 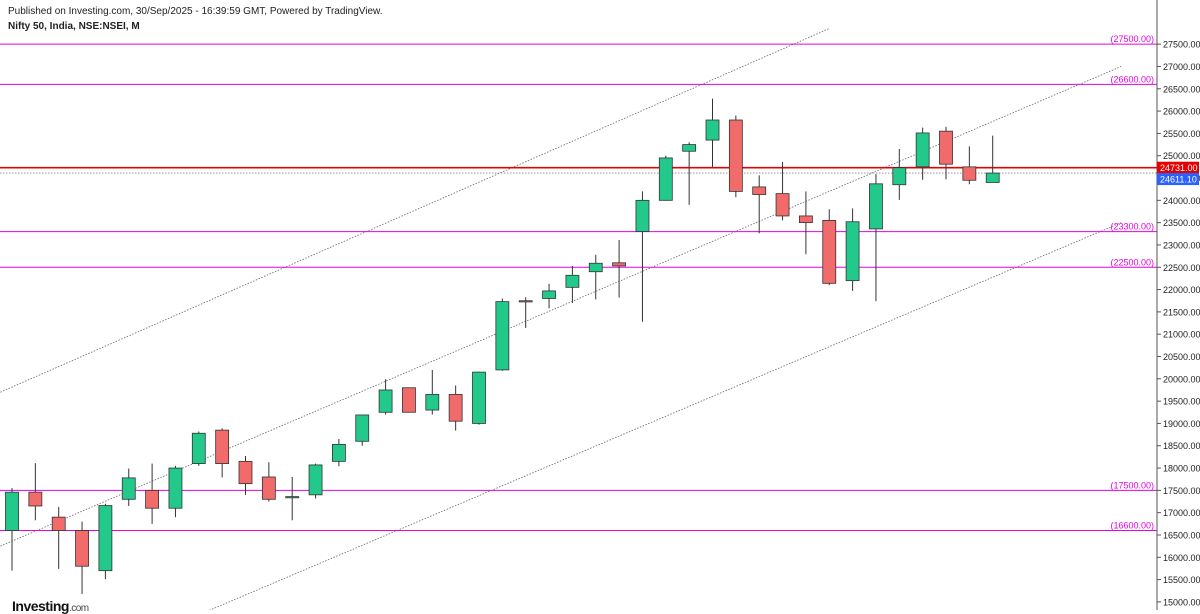 I want to click on level-label: (16600.00), so click(x=1132, y=526).